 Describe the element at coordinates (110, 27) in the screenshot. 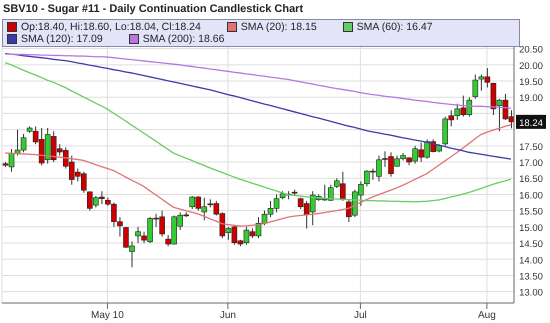

I see `legend-label: Op:18.40, Hi:18.60, Lo:18.04, Cl:18.24` at that location.